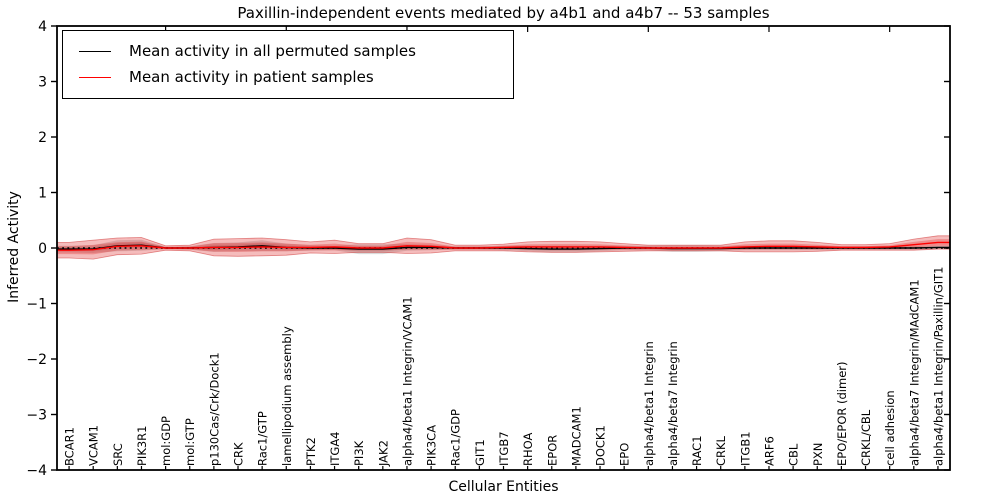  What do you see at coordinates (251, 77) in the screenshot?
I see `legend-label-patient: Mean activity in patient samples` at bounding box center [251, 77].